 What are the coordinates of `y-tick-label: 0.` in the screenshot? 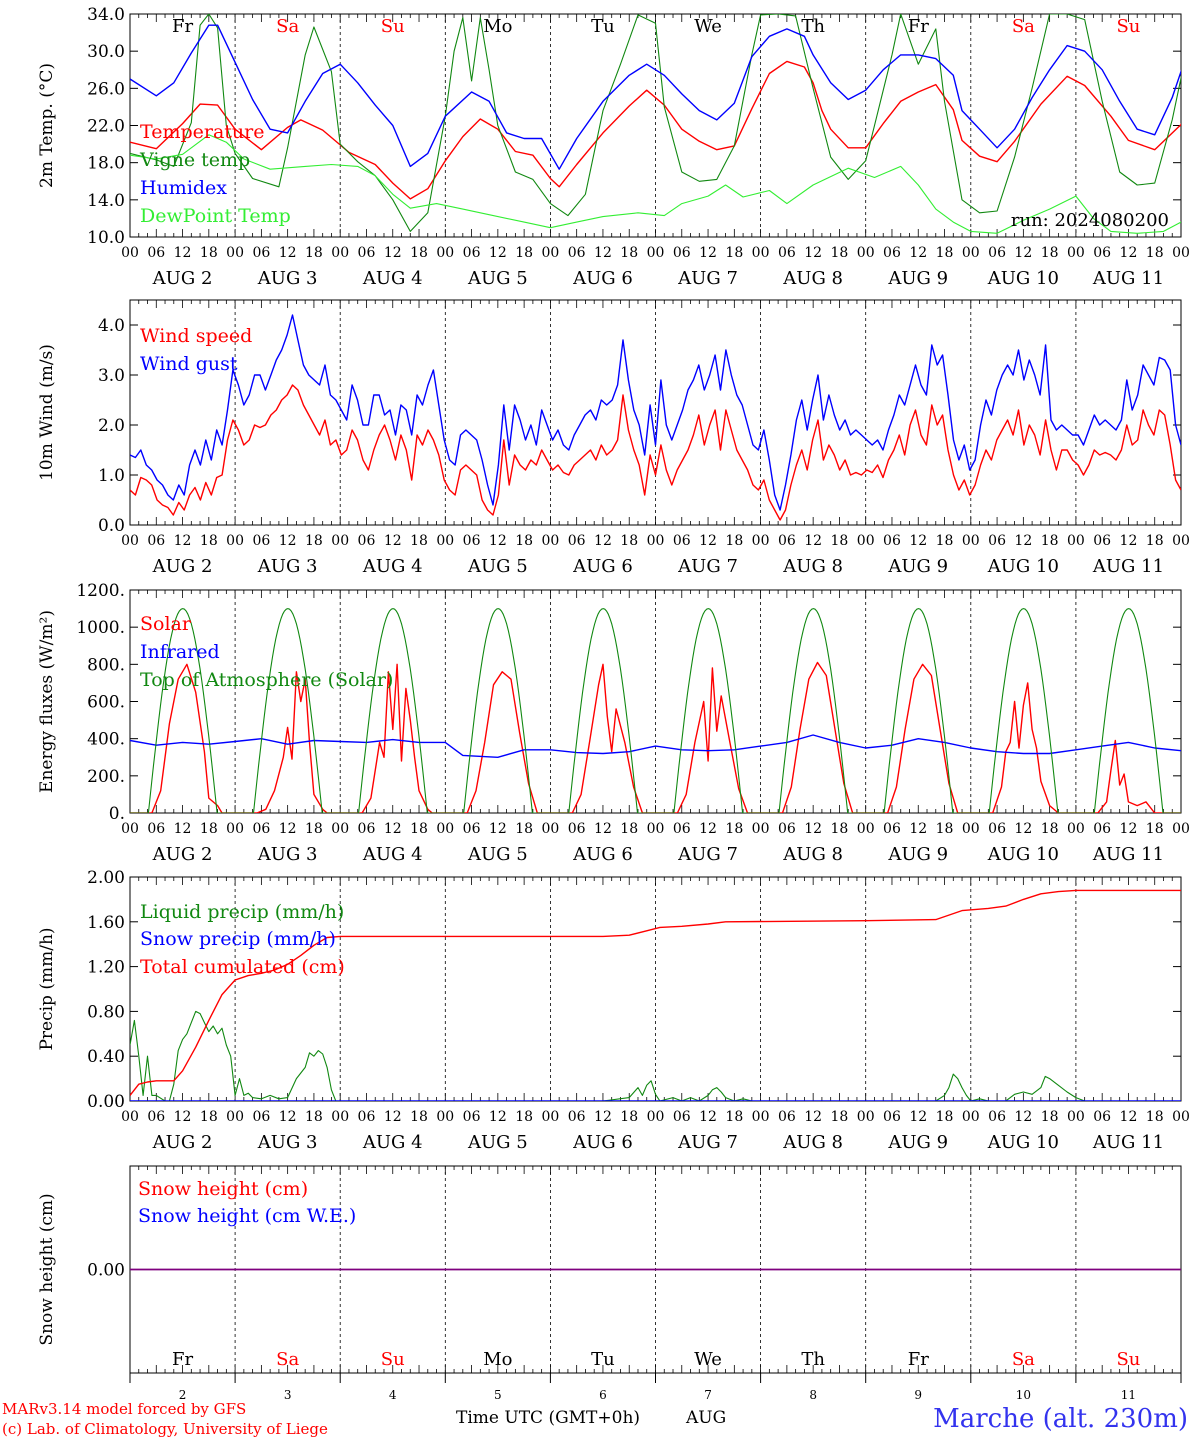 It's located at (117, 814).